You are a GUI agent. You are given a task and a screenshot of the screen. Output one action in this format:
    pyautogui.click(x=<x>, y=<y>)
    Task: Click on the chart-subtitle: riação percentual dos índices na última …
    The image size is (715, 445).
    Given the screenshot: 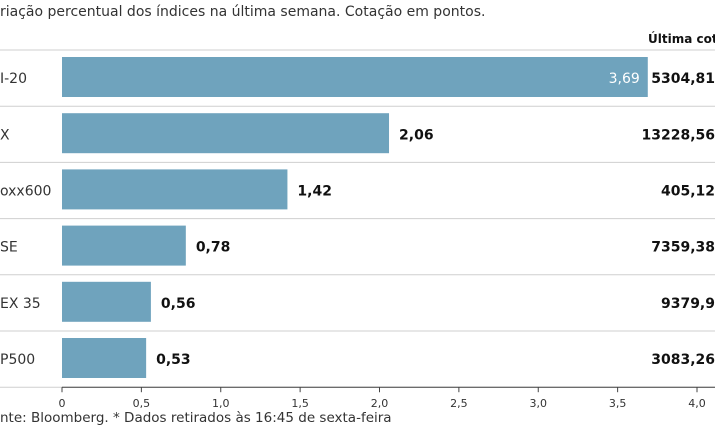 What is the action you would take?
    pyautogui.click(x=243, y=12)
    